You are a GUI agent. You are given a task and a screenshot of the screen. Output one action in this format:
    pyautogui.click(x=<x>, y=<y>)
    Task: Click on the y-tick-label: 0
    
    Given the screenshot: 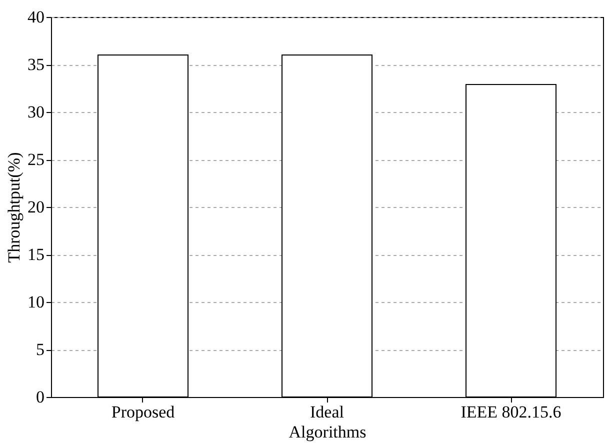 What is the action you would take?
    pyautogui.click(x=40, y=397)
    